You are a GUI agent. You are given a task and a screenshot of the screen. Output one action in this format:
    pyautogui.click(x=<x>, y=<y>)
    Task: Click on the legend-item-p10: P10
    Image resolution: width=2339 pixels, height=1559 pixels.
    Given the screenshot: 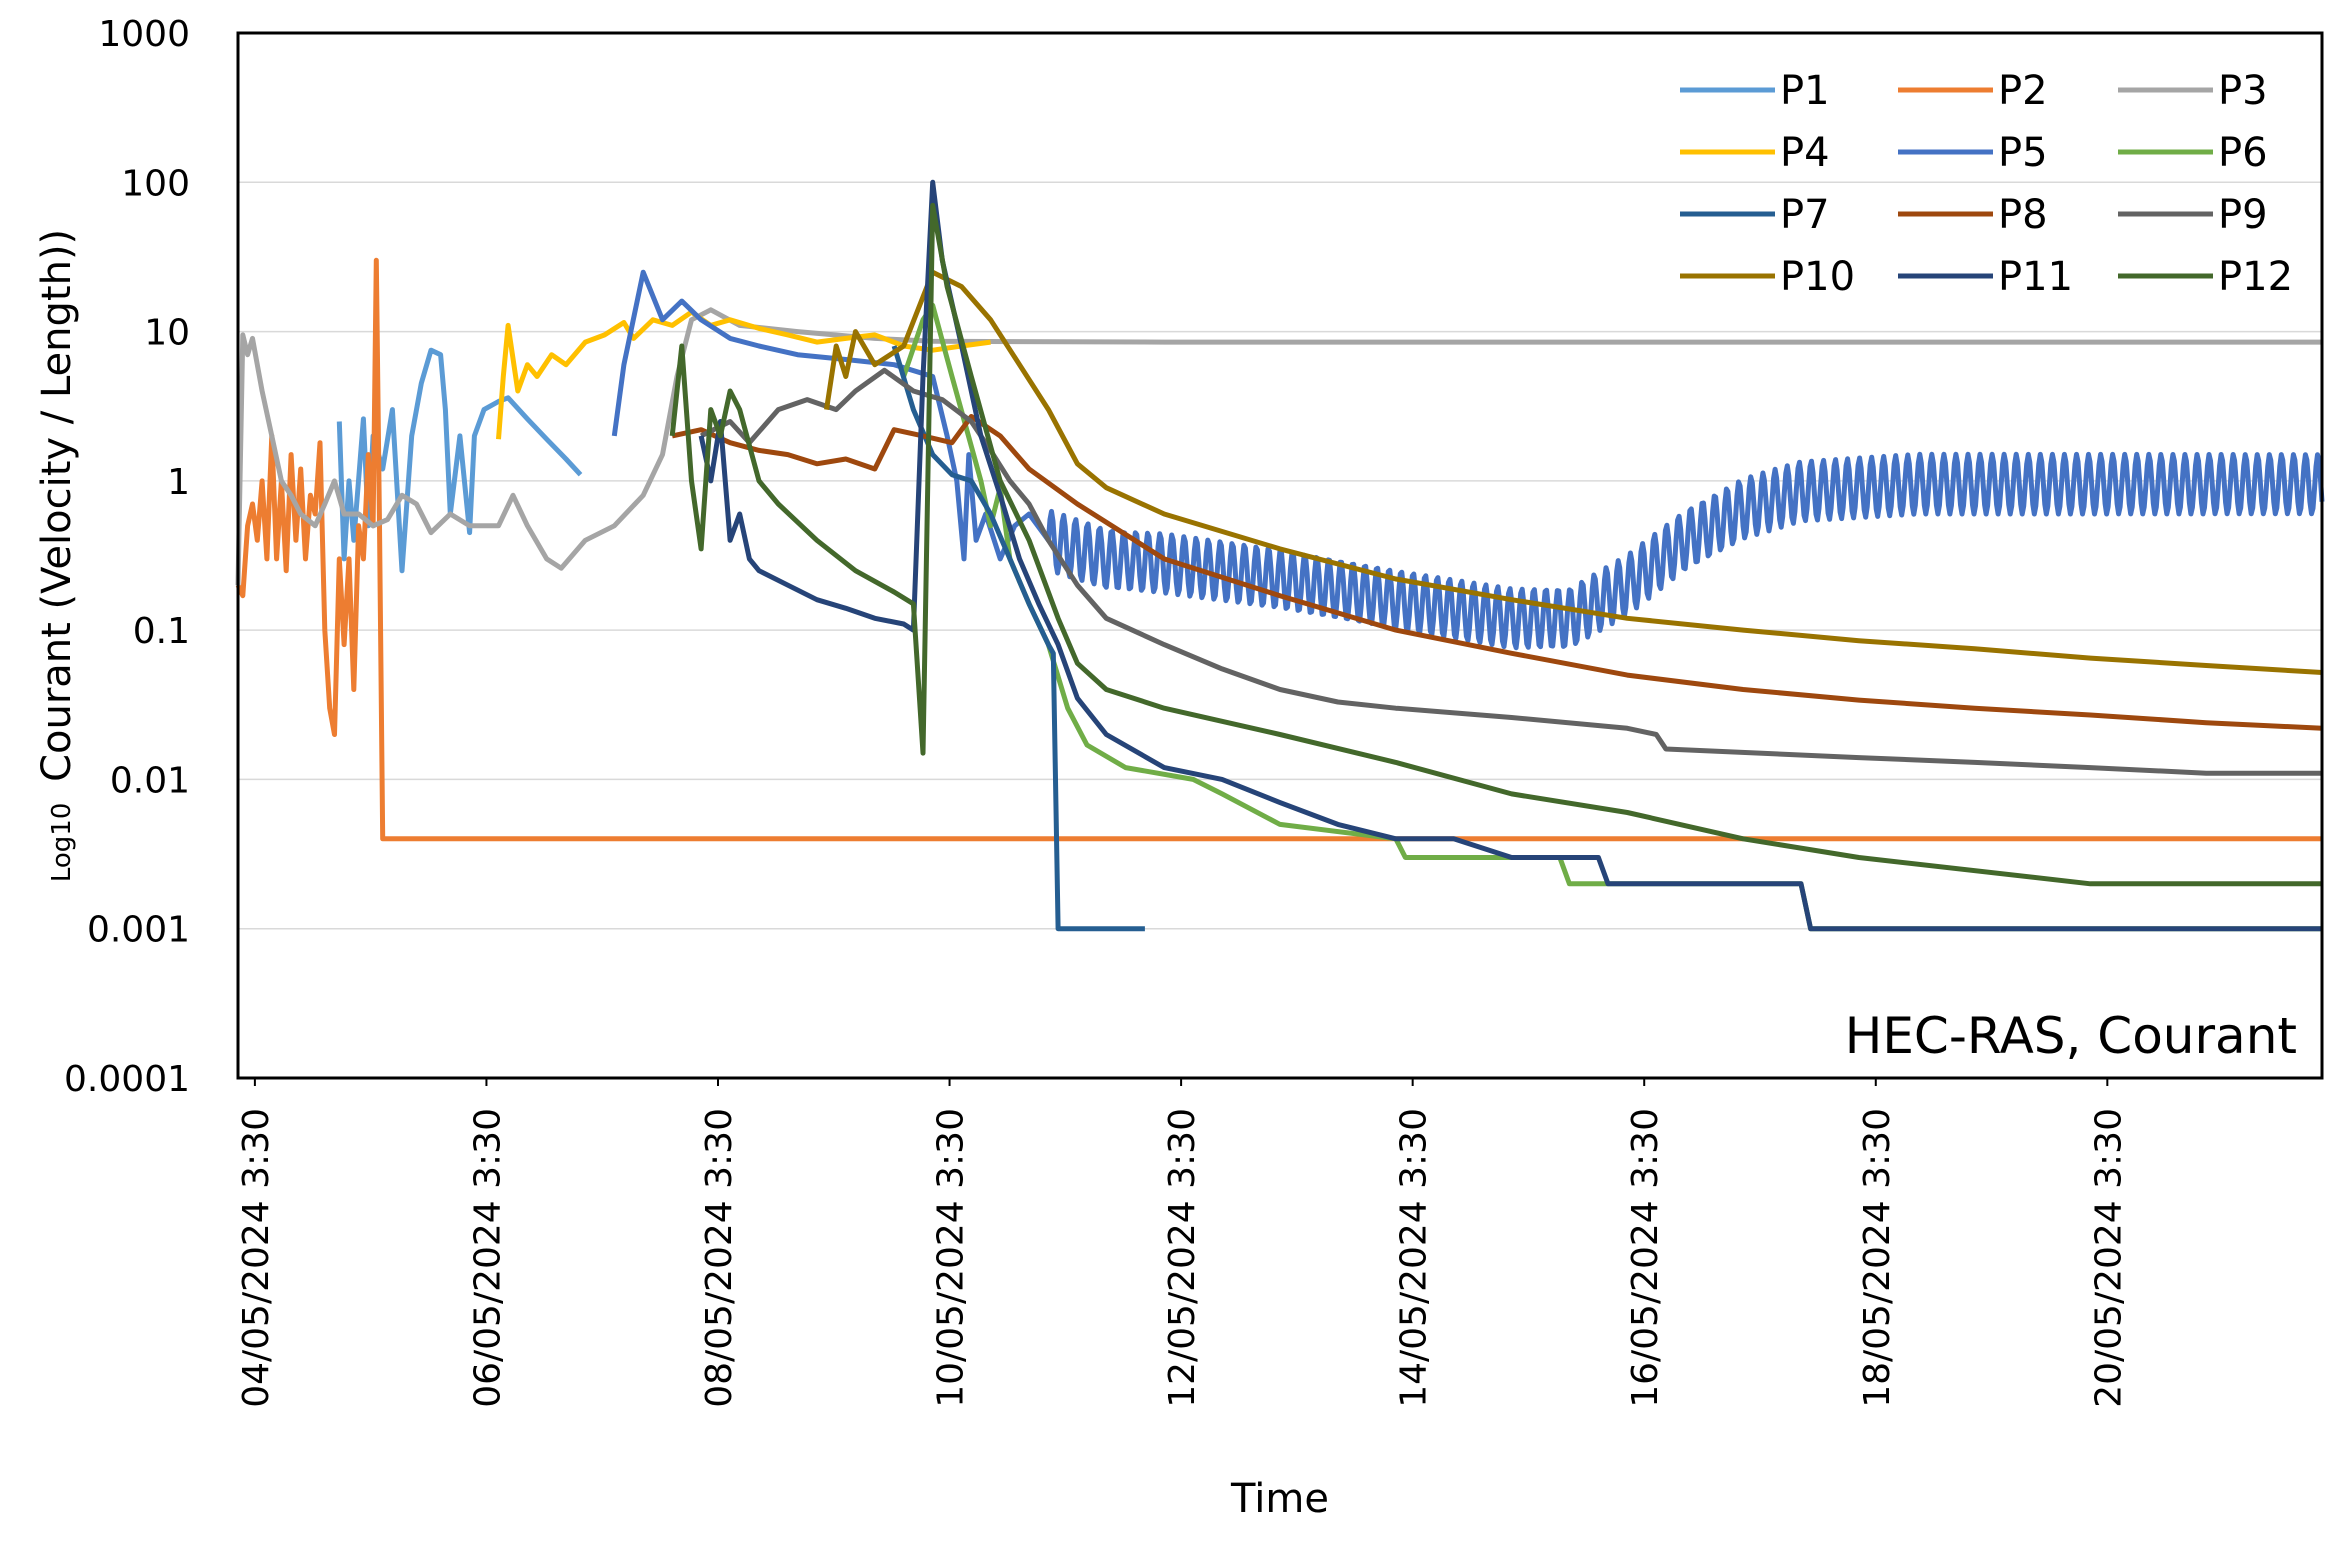 What is the action you would take?
    pyautogui.click(x=1767, y=277)
    